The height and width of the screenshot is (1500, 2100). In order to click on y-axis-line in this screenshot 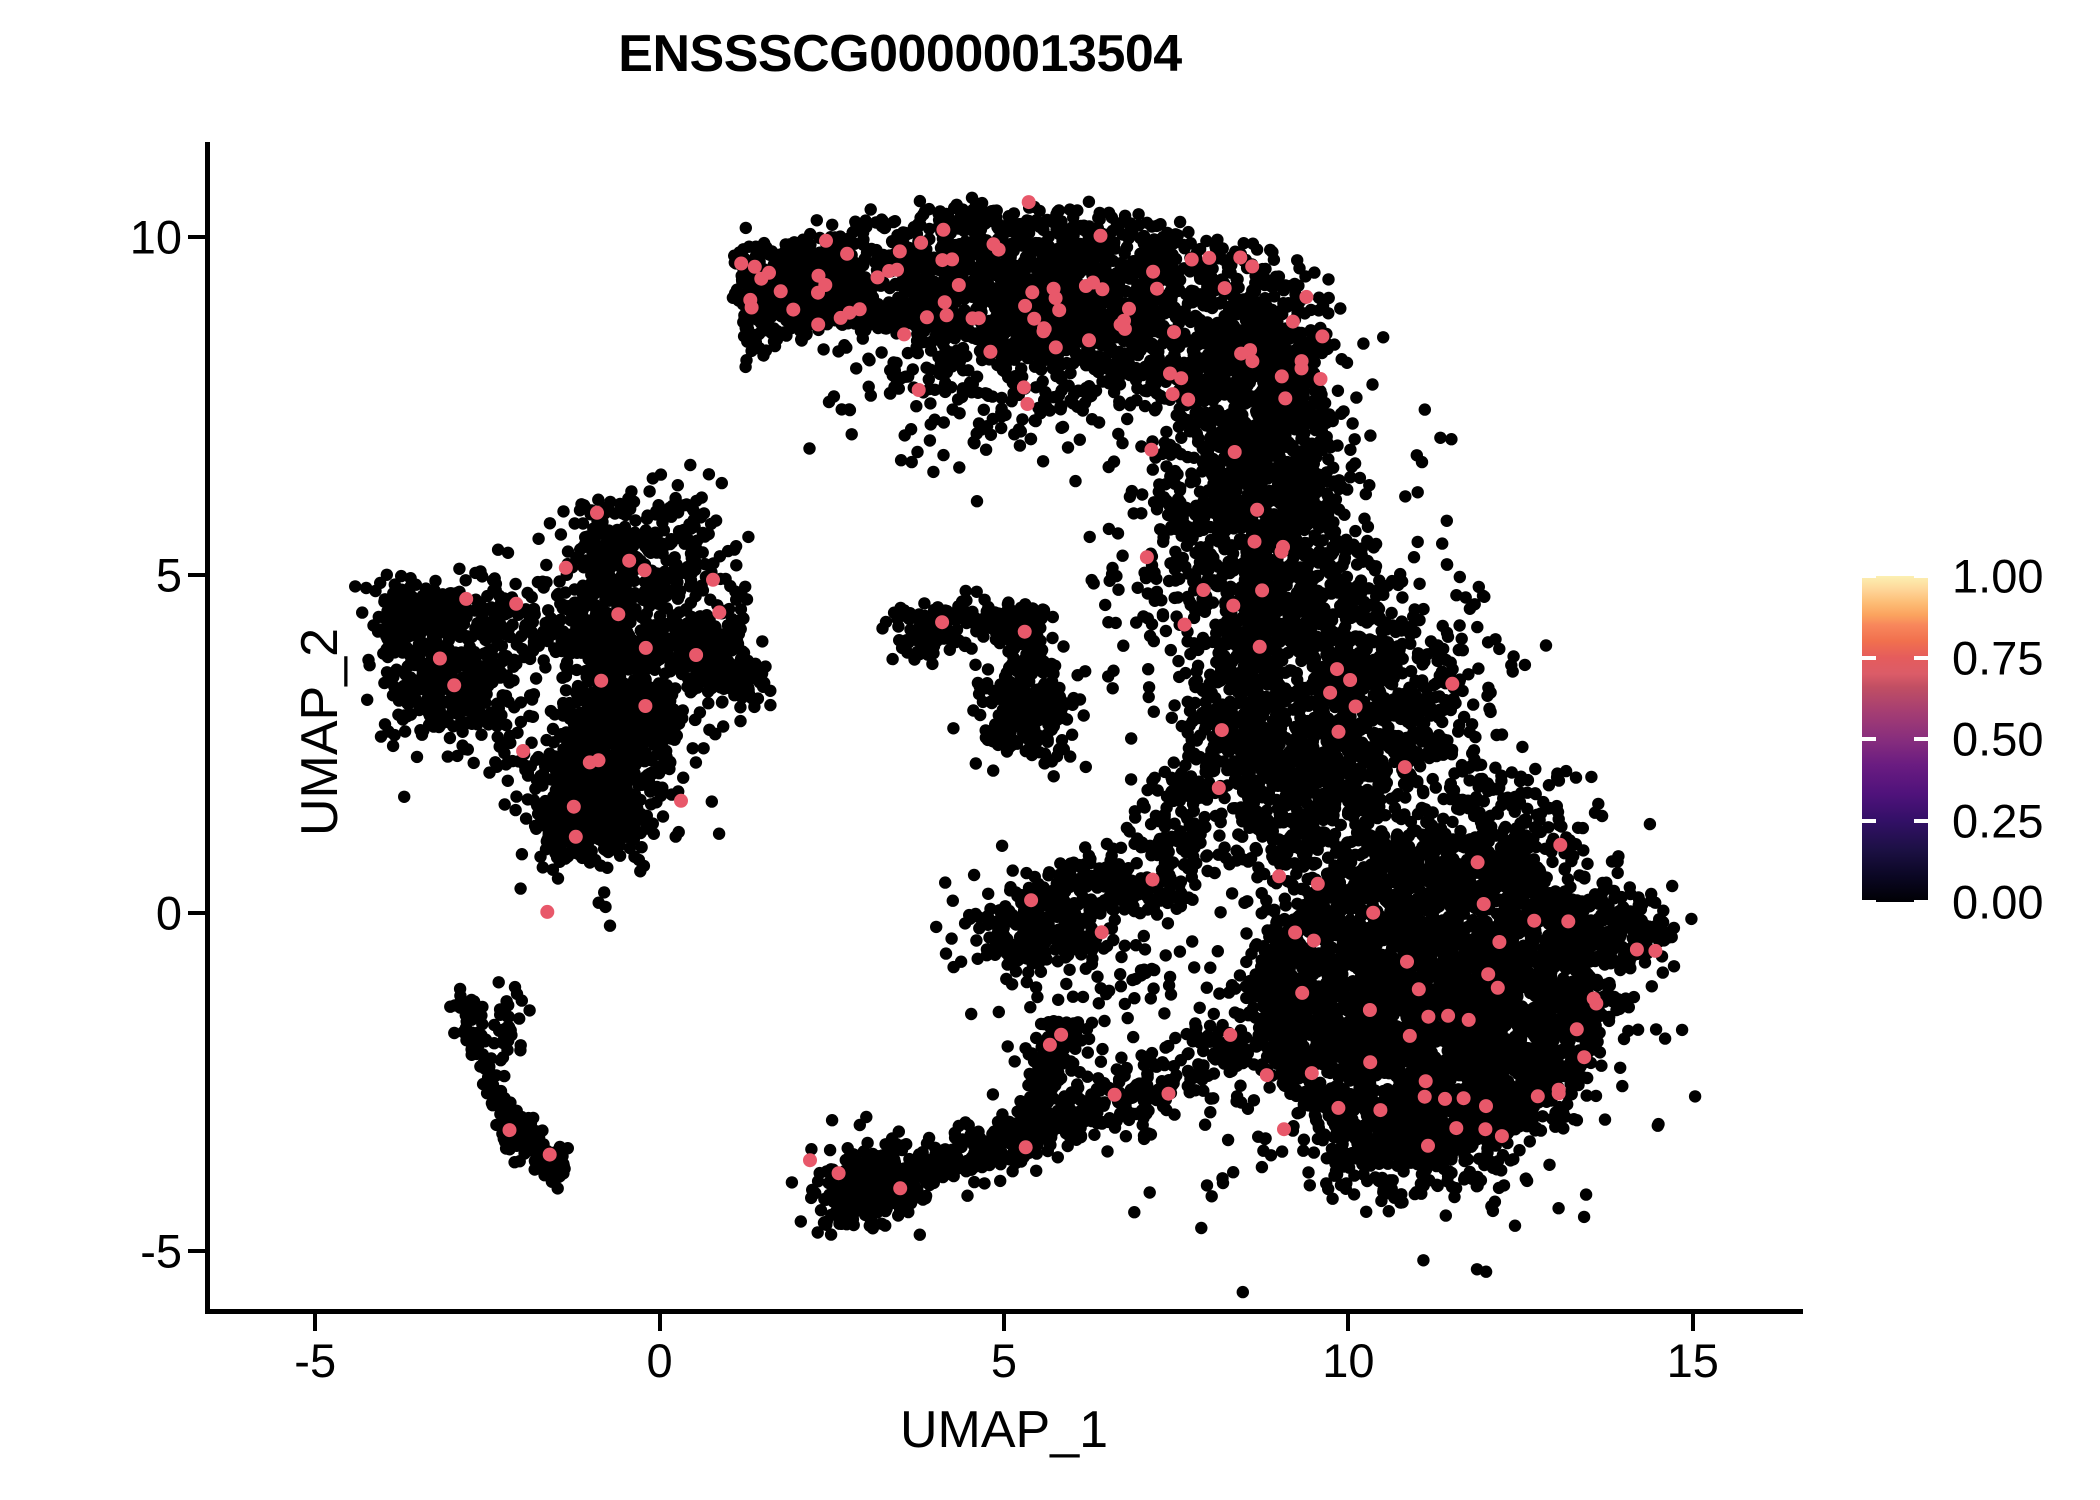, I will do `click(207, 728)`.